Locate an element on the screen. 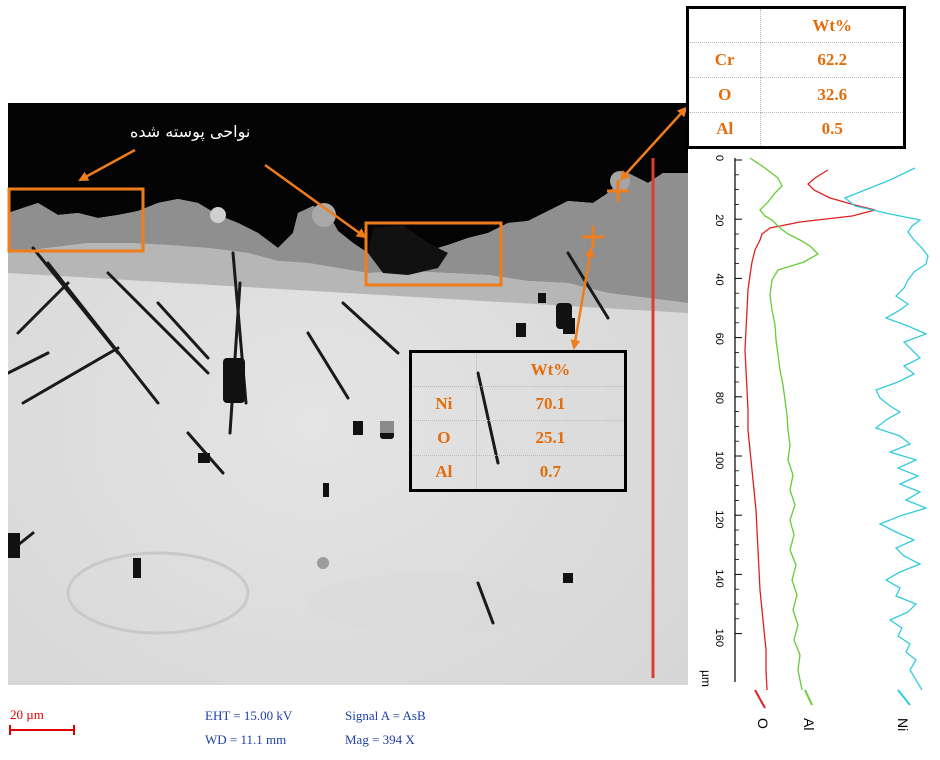 The height and width of the screenshot is (760, 940). eds-value: 70.1 is located at coordinates (549, 404).